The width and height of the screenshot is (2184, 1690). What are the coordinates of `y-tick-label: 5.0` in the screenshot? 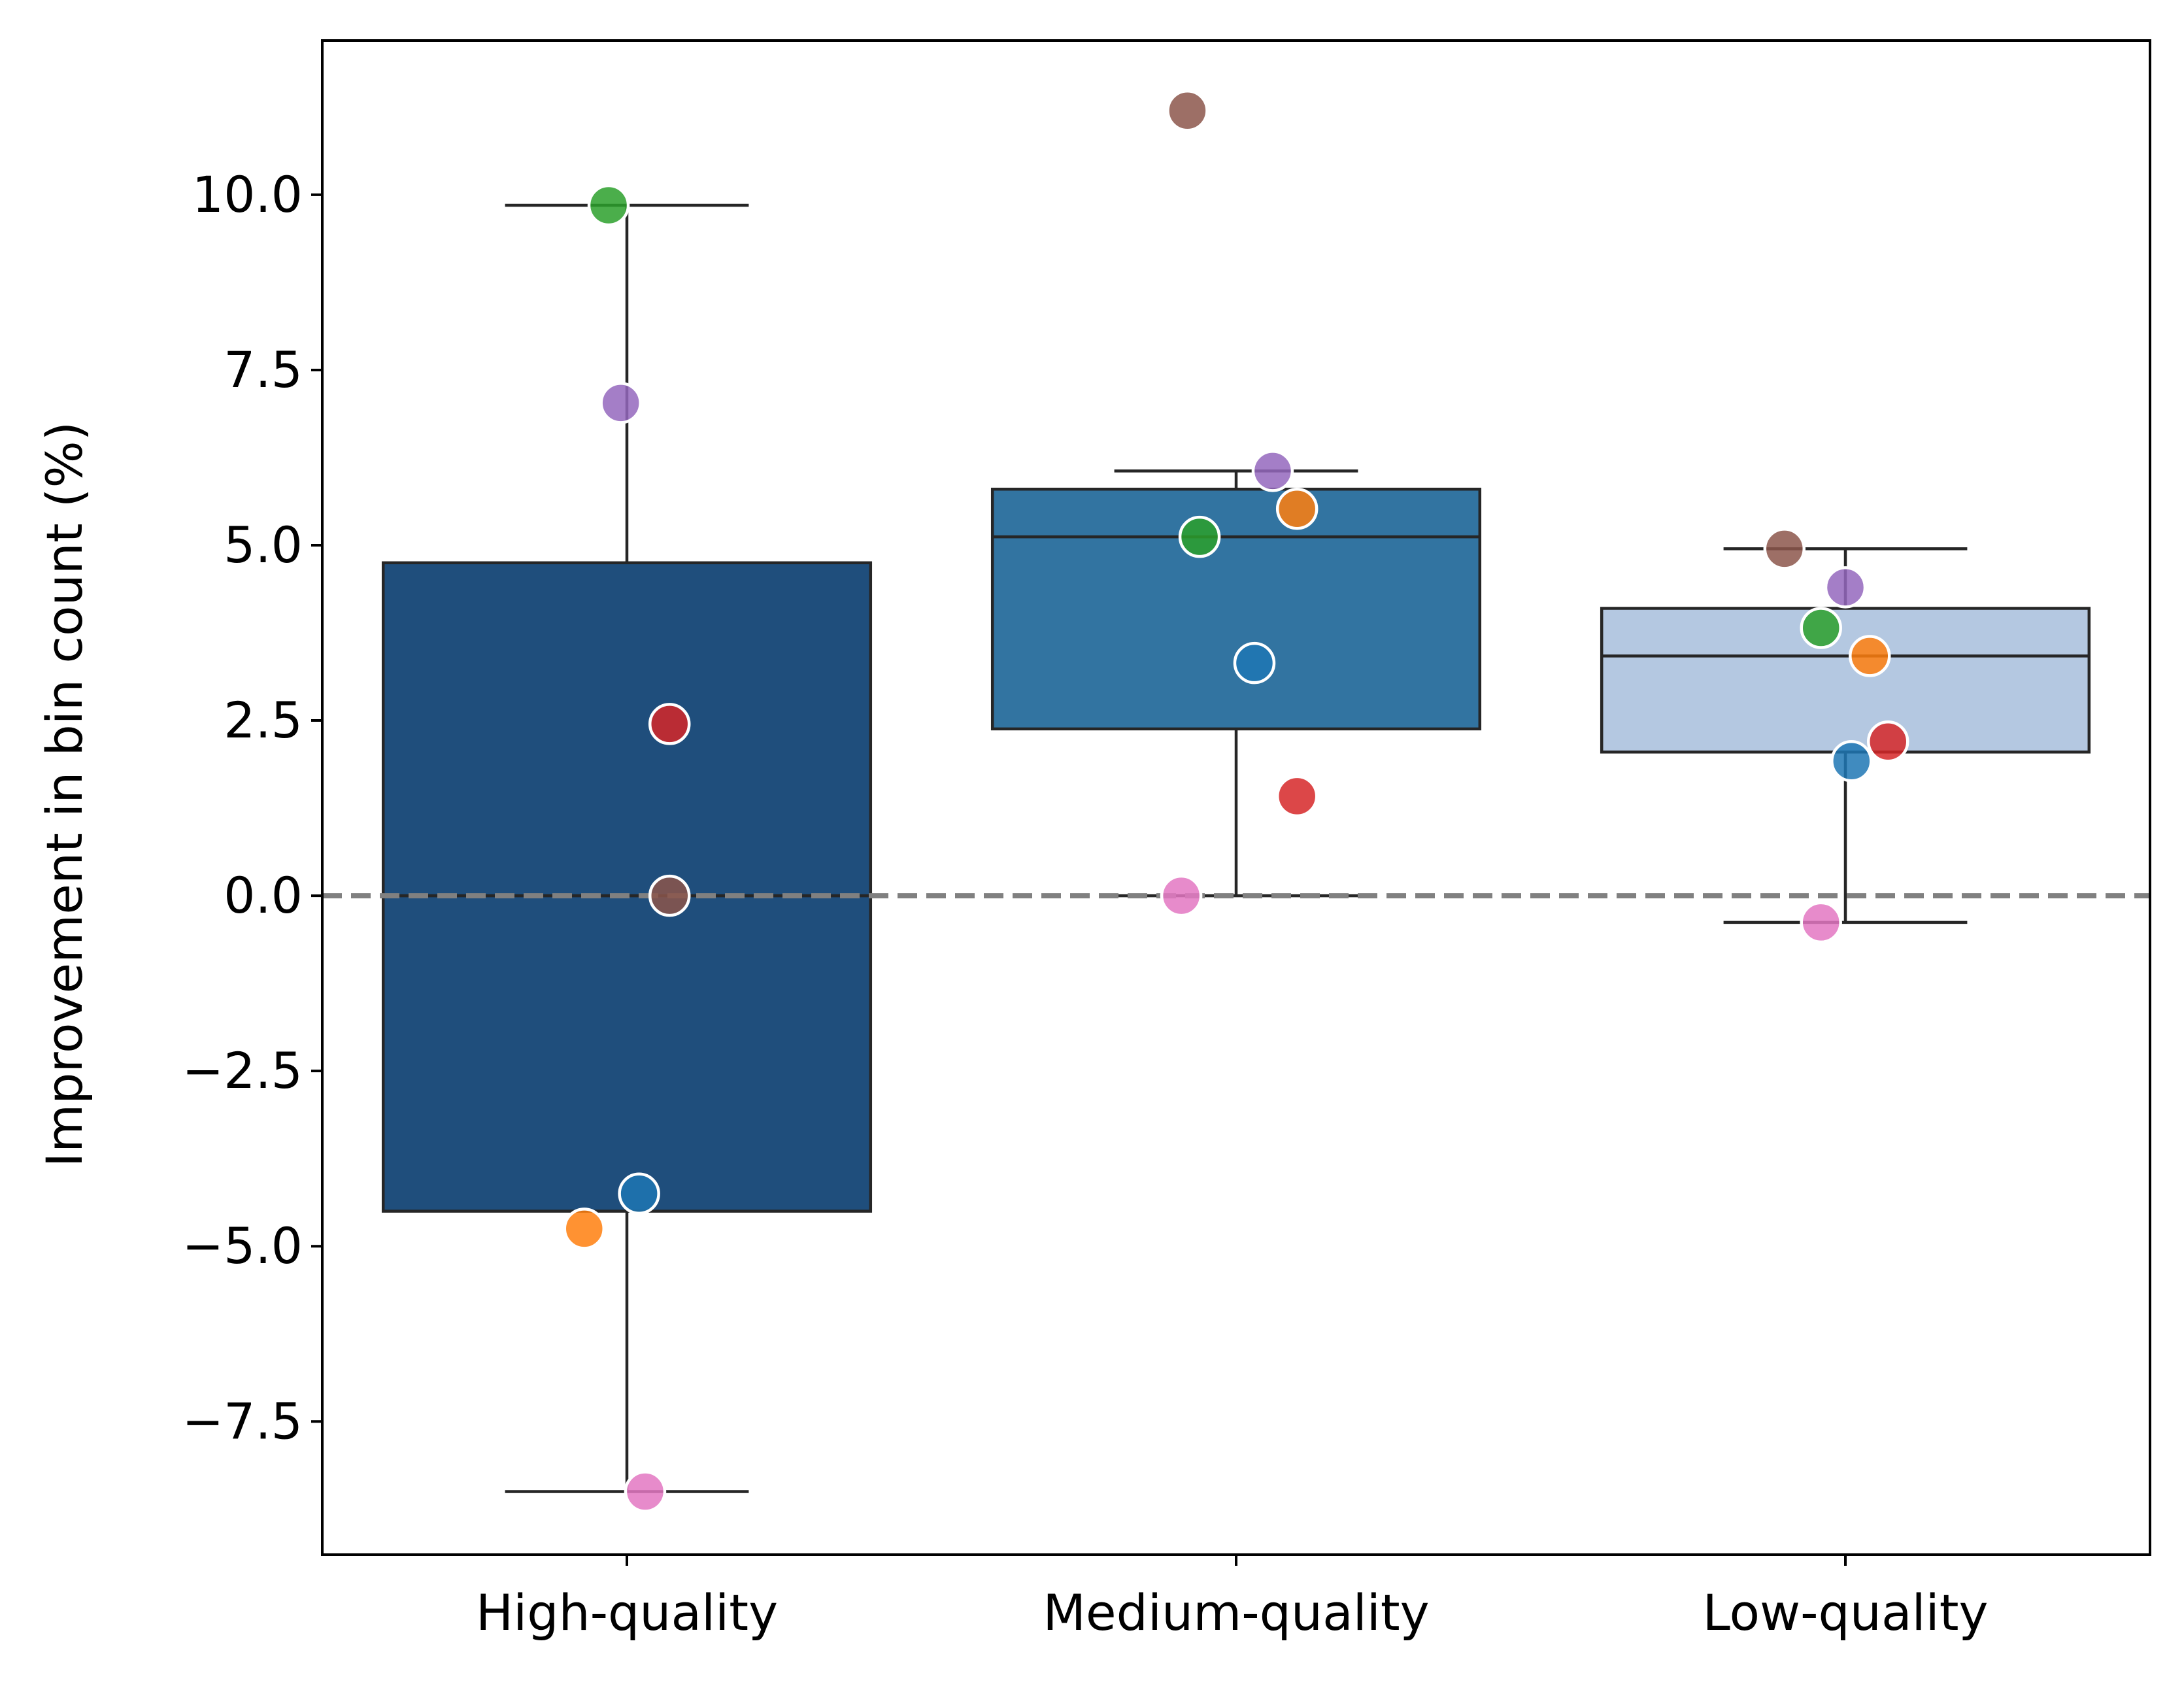 It's located at (263, 545).